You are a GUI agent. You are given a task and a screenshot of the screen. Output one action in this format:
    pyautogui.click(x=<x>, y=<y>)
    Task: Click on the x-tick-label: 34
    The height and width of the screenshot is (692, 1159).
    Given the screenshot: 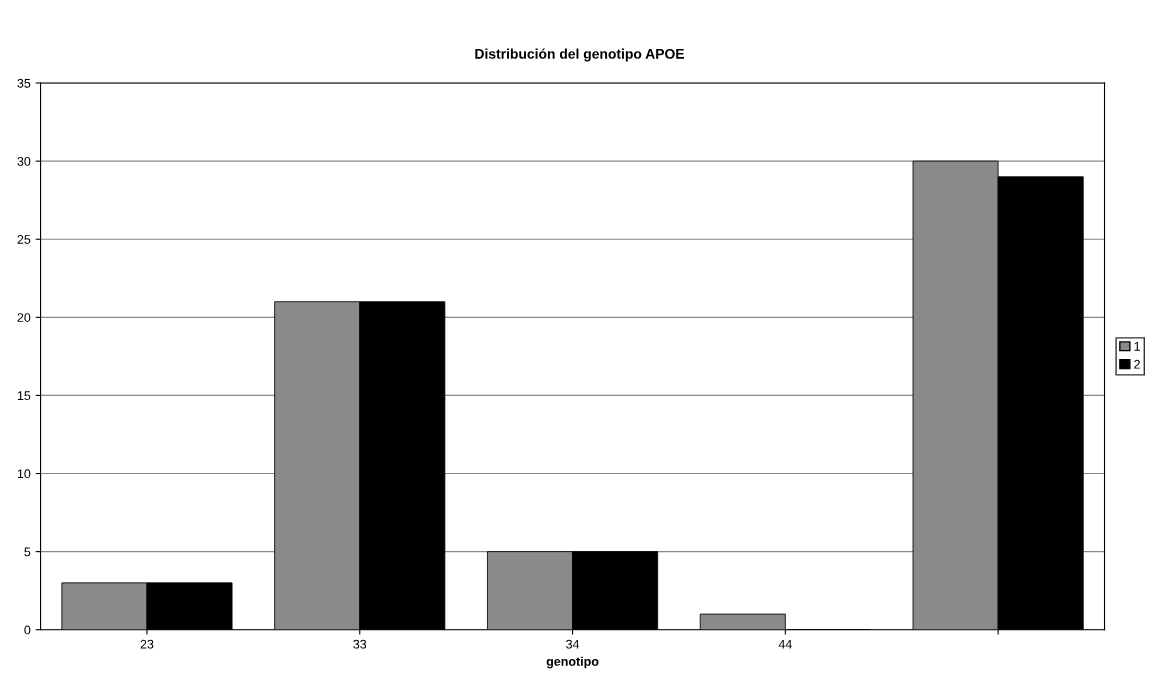 What is the action you would take?
    pyautogui.click(x=573, y=644)
    